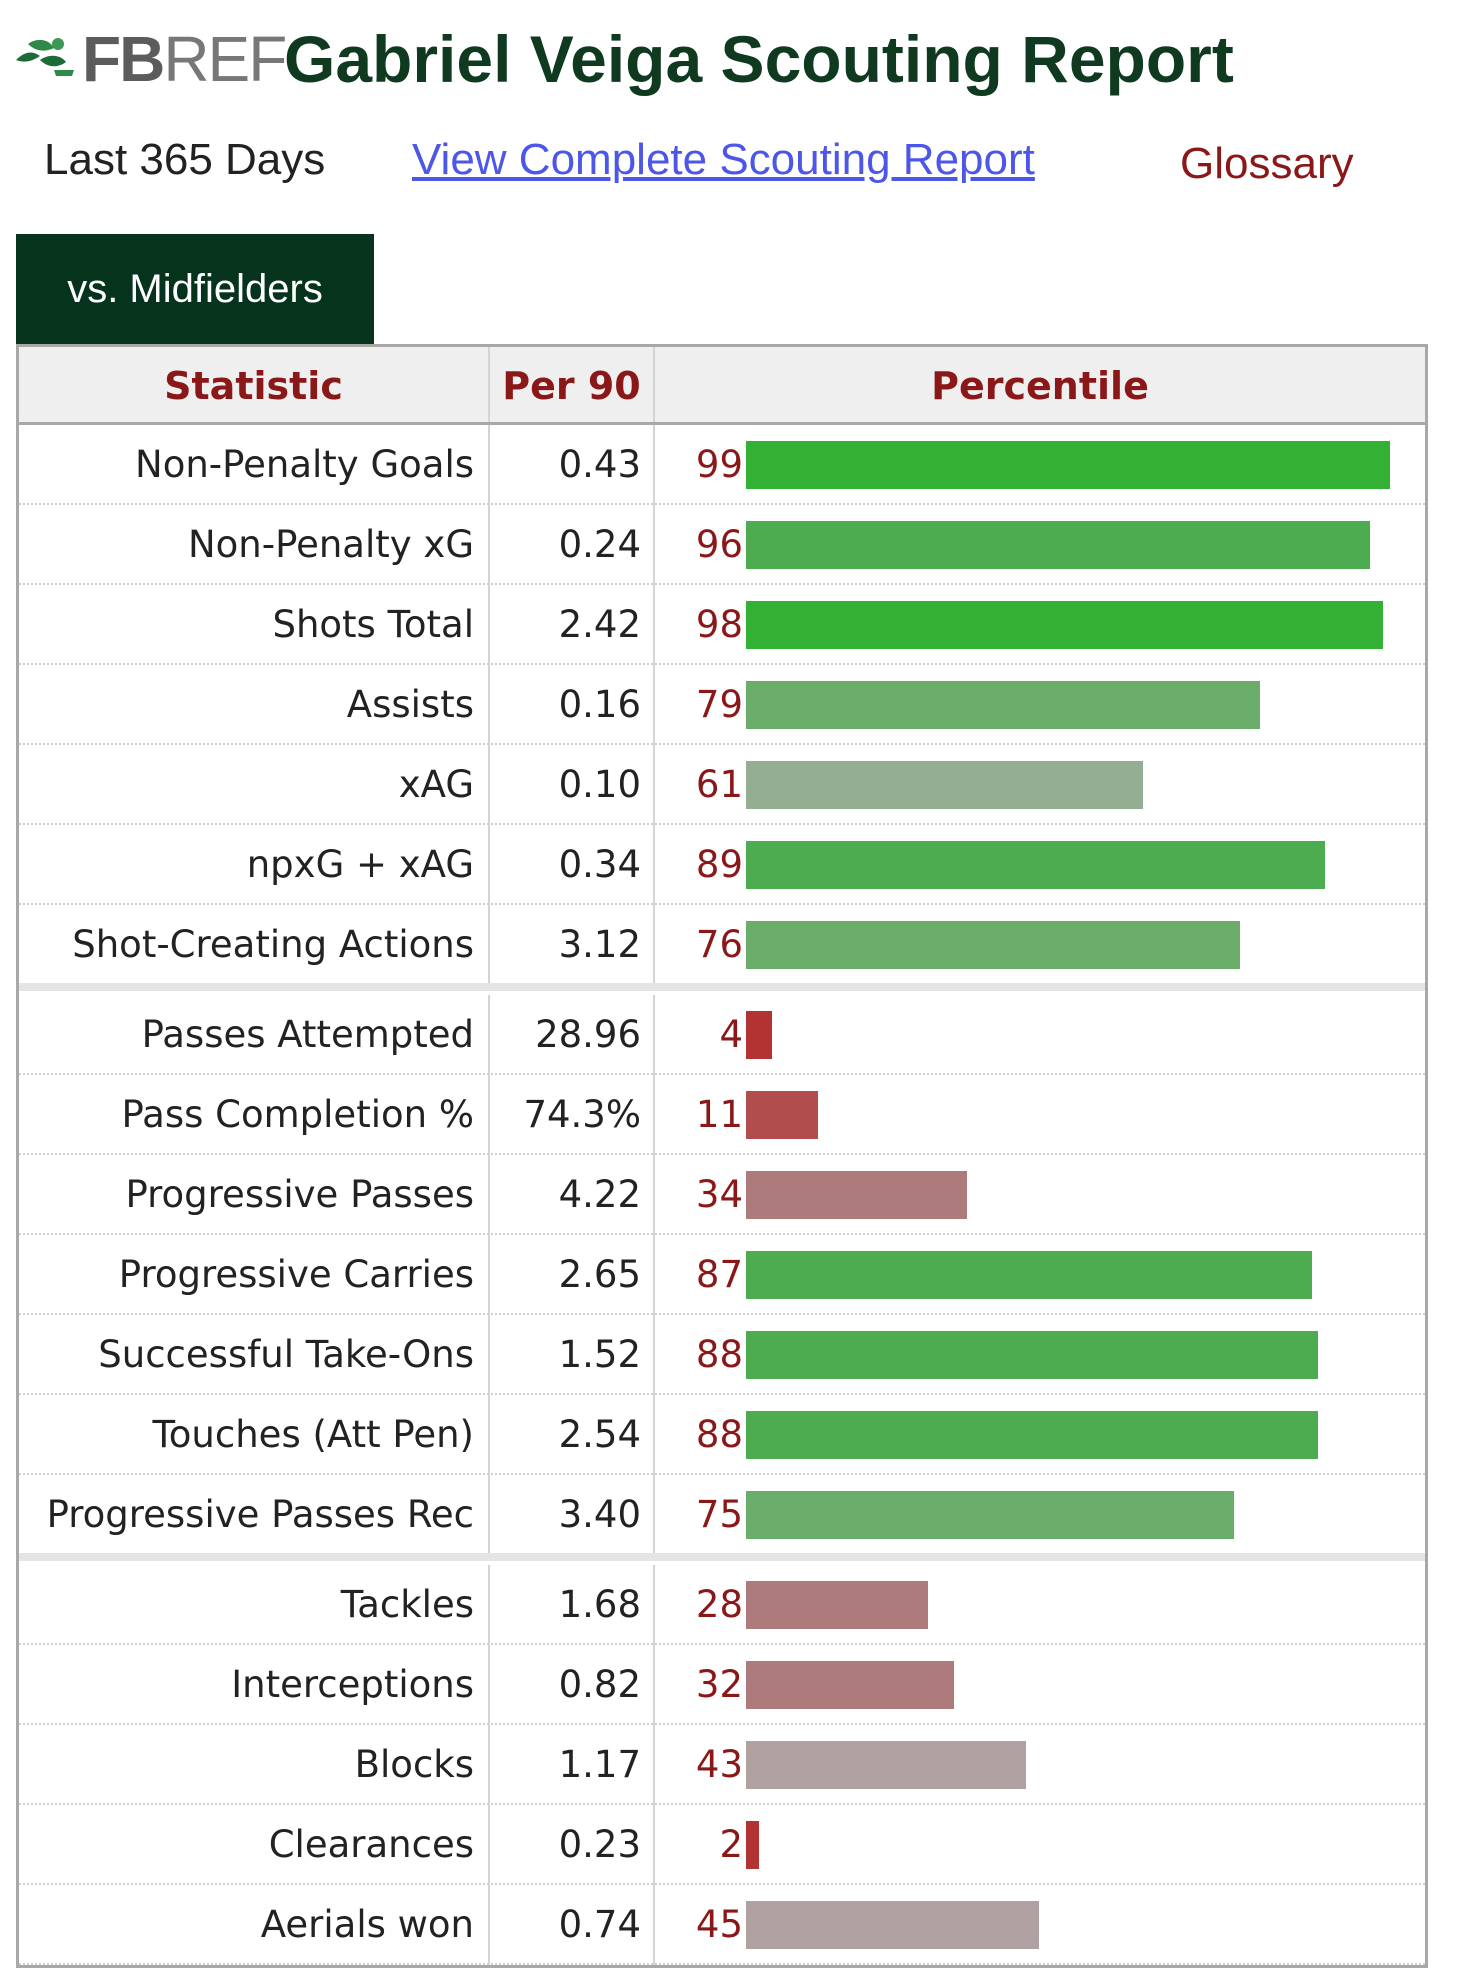  What do you see at coordinates (195, 289) in the screenshot?
I see `tab-vs-midfielders: vs. Midfielders` at bounding box center [195, 289].